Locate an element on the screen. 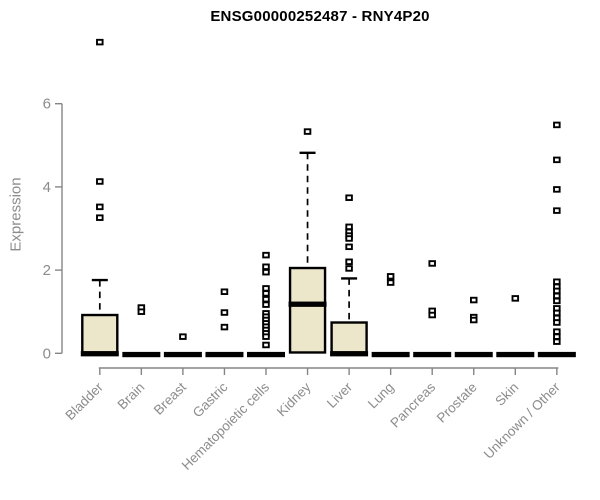 The image size is (600, 500). x-category-label: Pancreas is located at coordinates (412, 404).